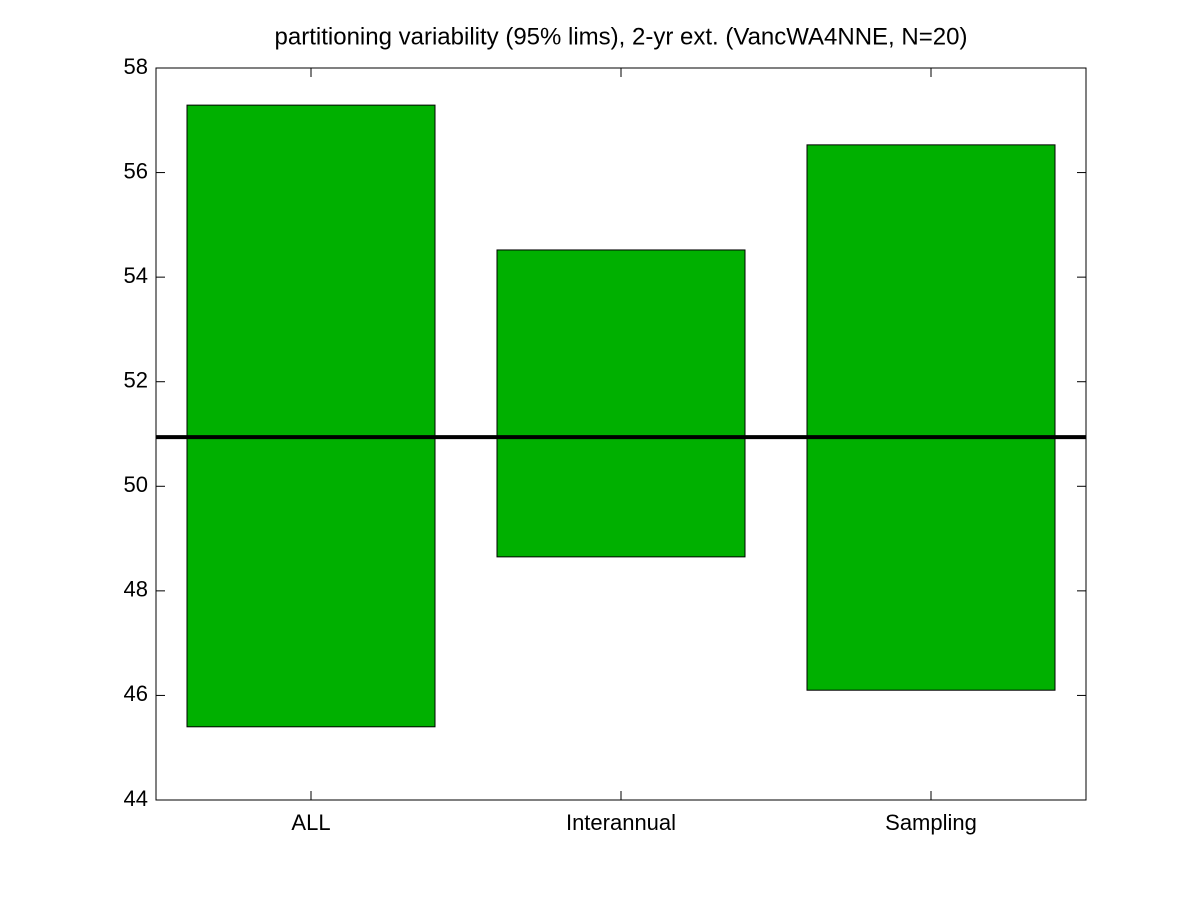 This screenshot has width=1200, height=900. I want to click on y-tick-label: 54, so click(136, 275).